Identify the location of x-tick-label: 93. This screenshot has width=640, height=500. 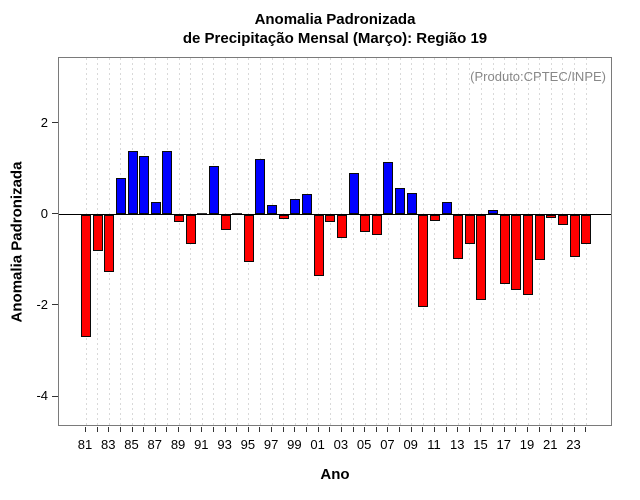
(224, 444).